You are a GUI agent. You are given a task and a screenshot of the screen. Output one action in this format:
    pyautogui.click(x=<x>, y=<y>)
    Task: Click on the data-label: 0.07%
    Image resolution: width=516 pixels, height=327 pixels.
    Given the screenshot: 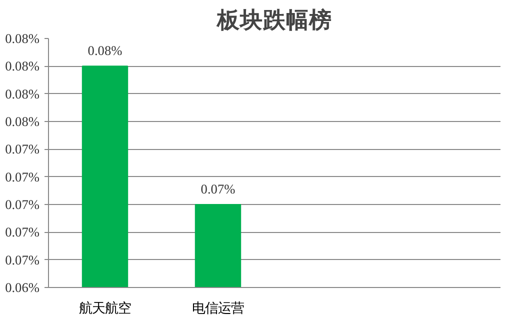 What is the action you would take?
    pyautogui.click(x=218, y=189)
    